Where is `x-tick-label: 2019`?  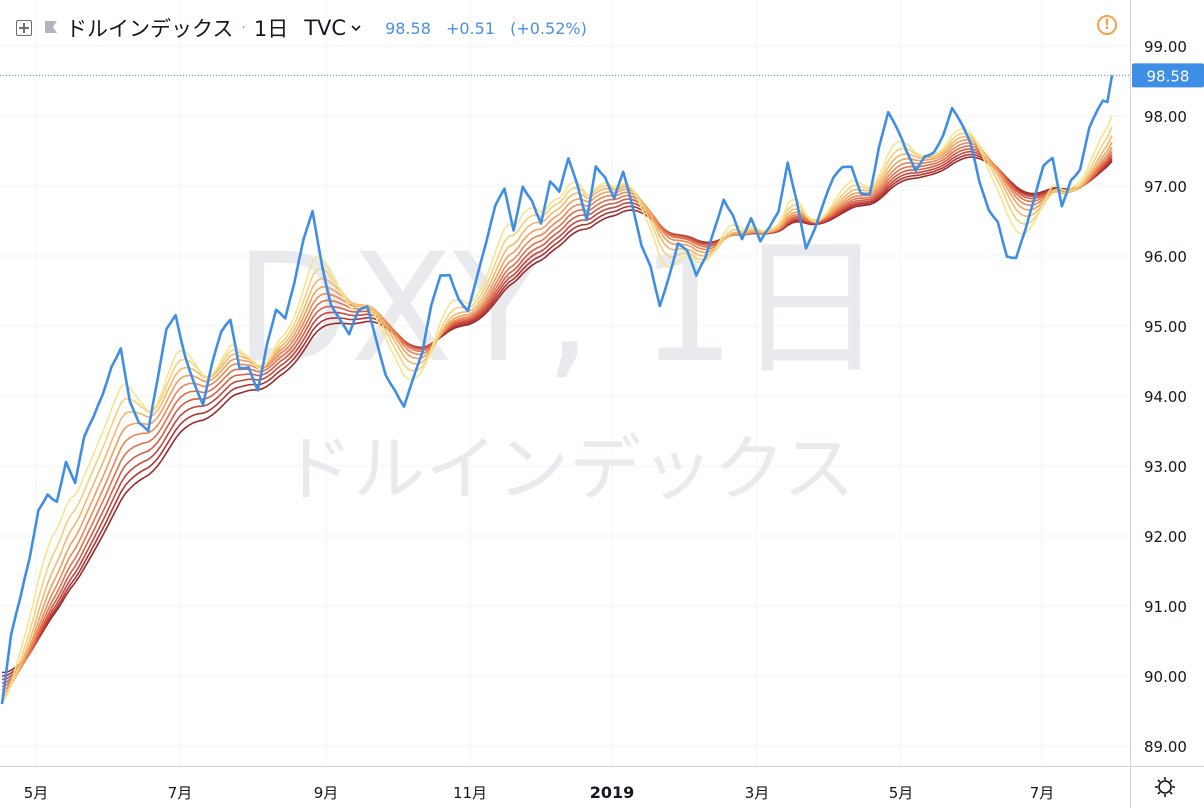
x-tick-label: 2019 is located at coordinates (612, 792).